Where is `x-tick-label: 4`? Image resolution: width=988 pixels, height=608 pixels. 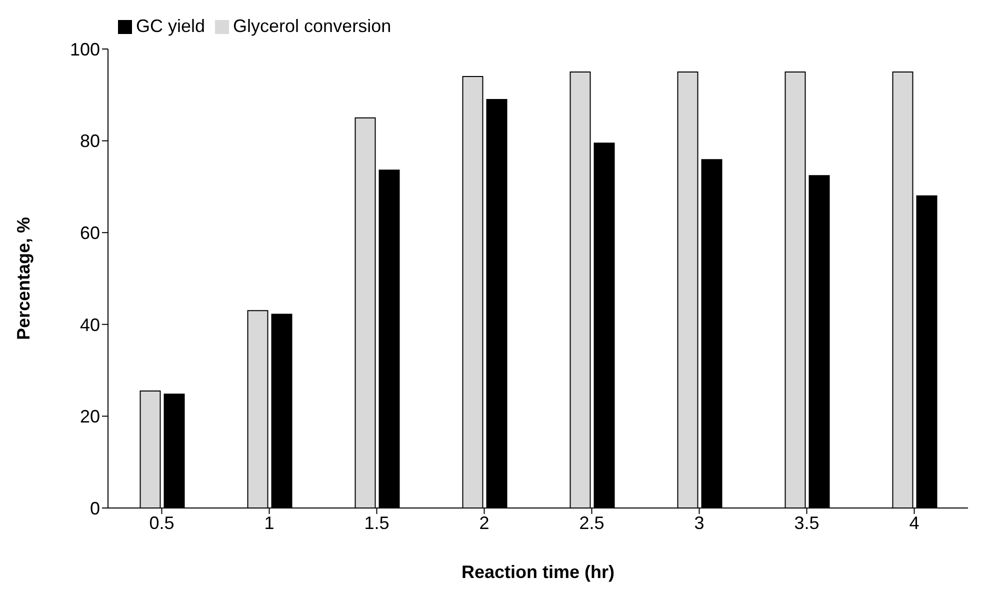
x-tick-label: 4 is located at coordinates (914, 522).